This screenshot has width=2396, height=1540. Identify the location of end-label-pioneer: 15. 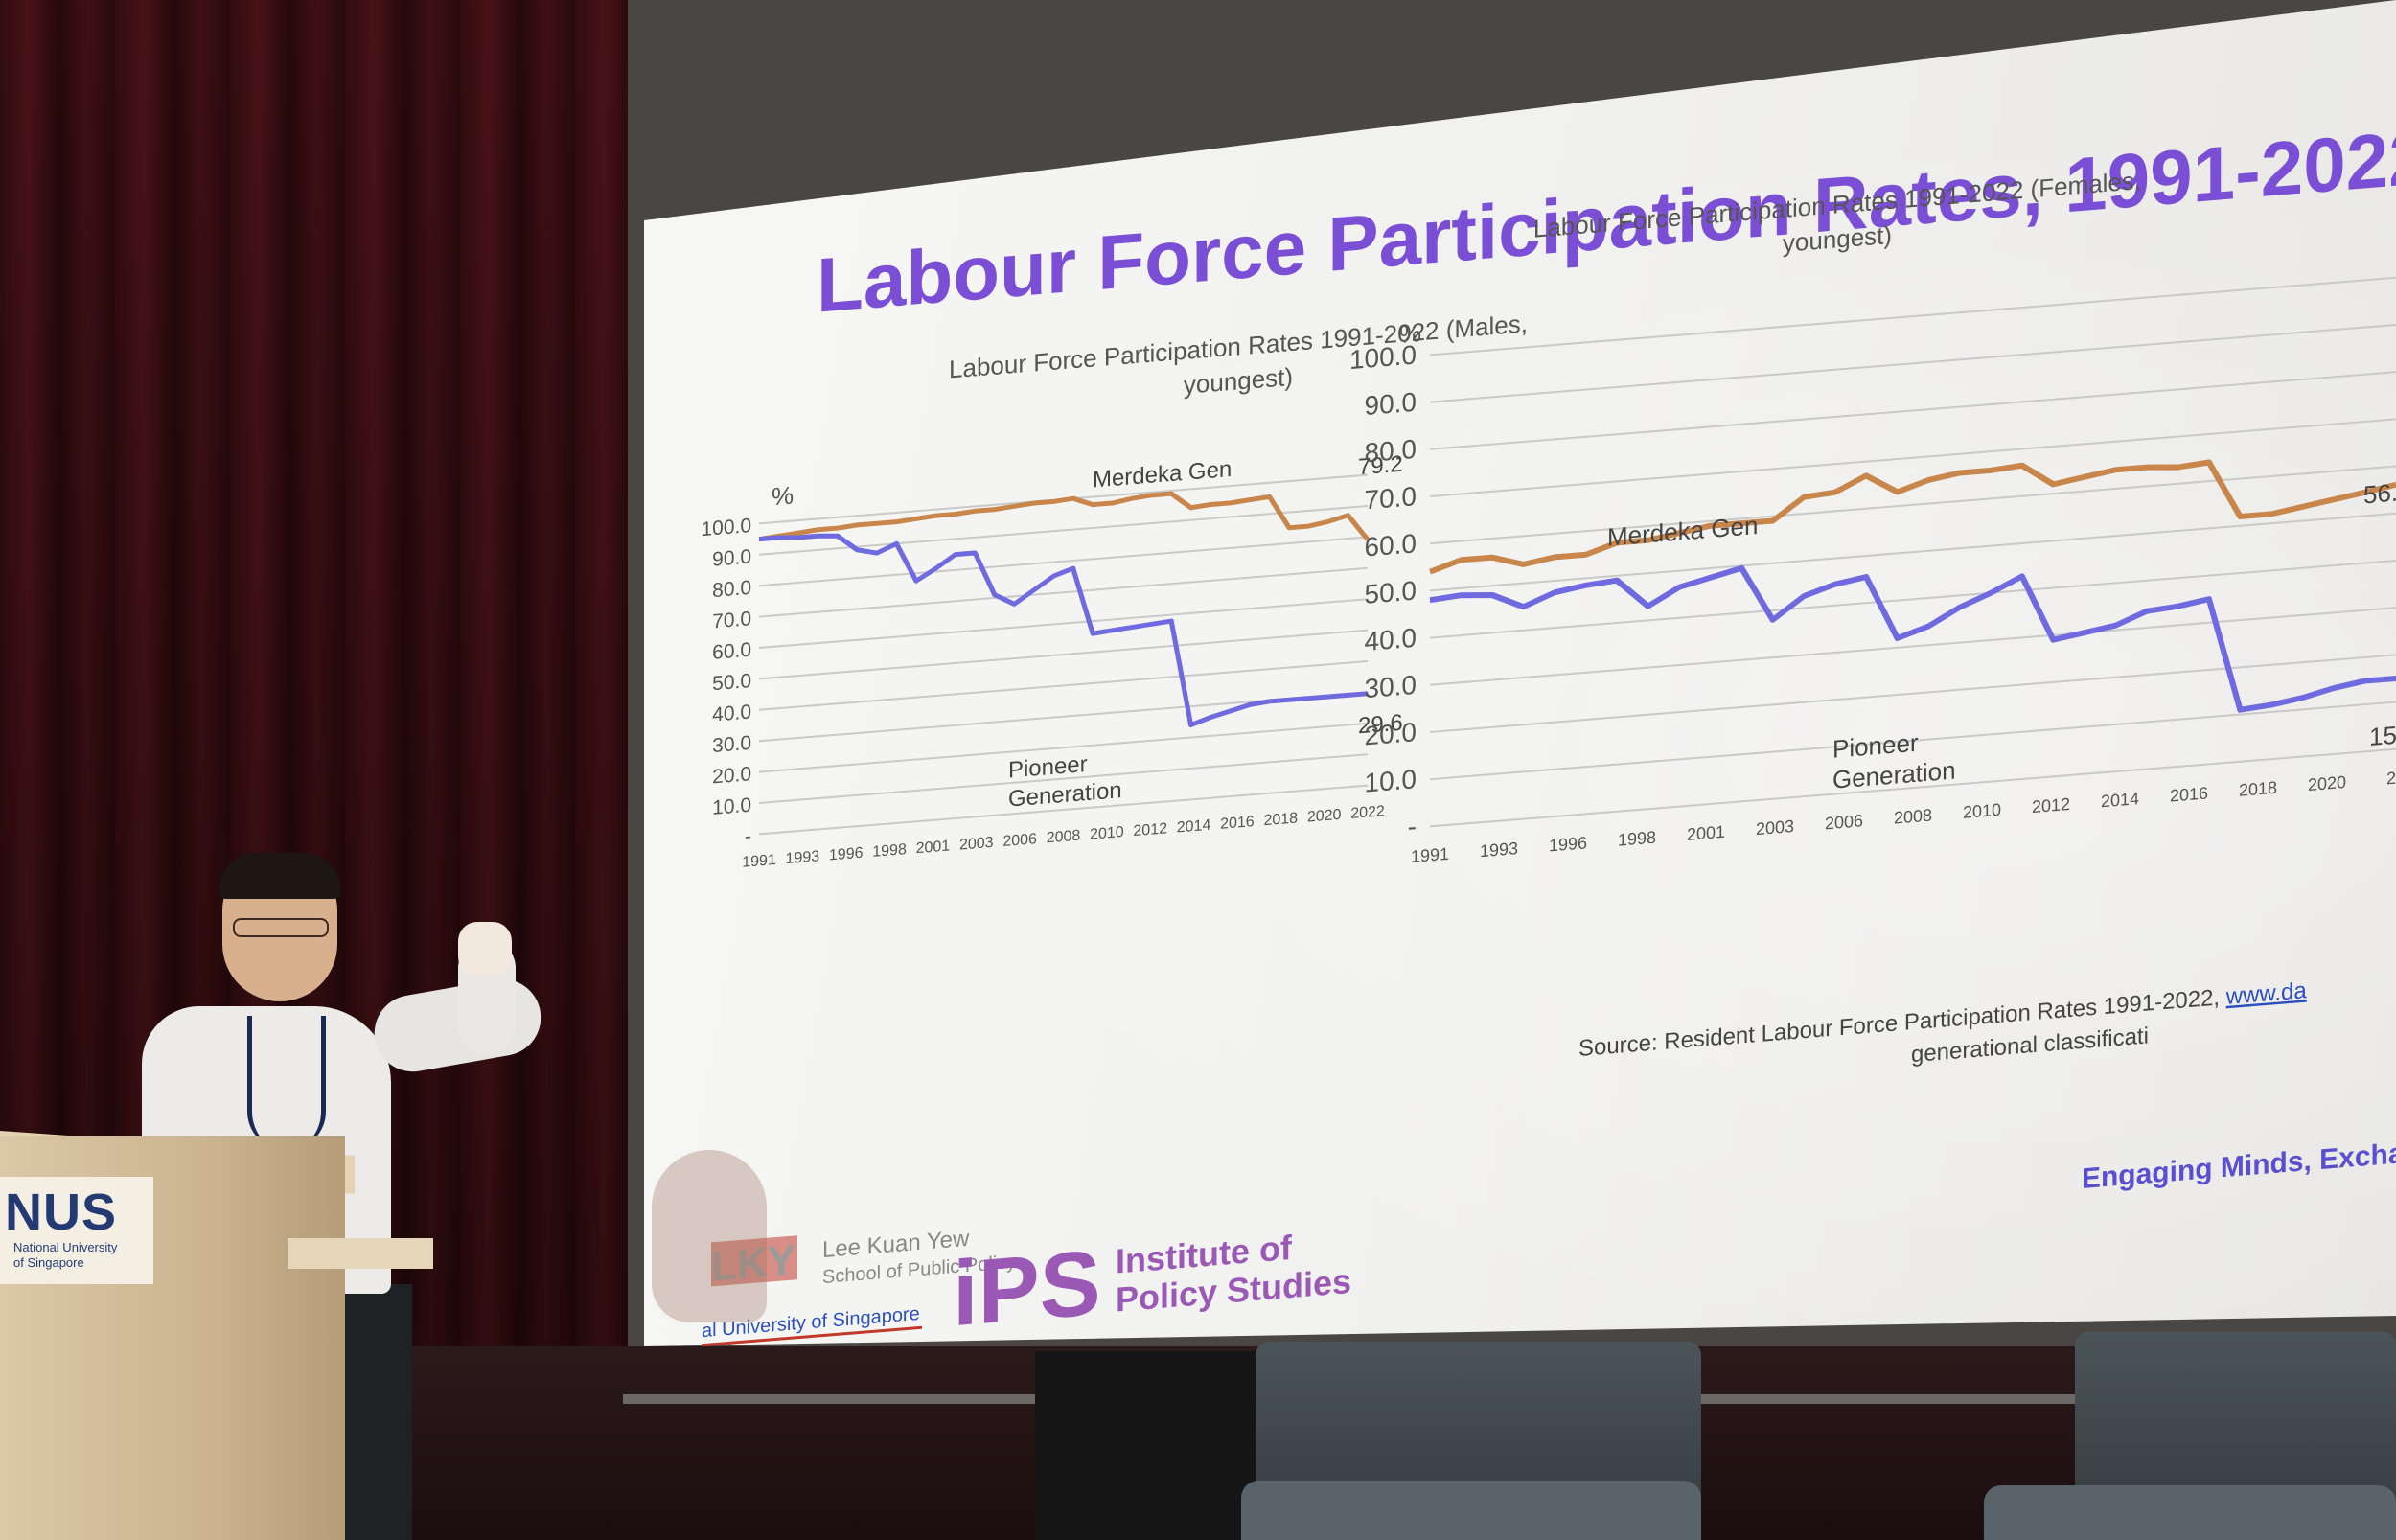
(2383, 736).